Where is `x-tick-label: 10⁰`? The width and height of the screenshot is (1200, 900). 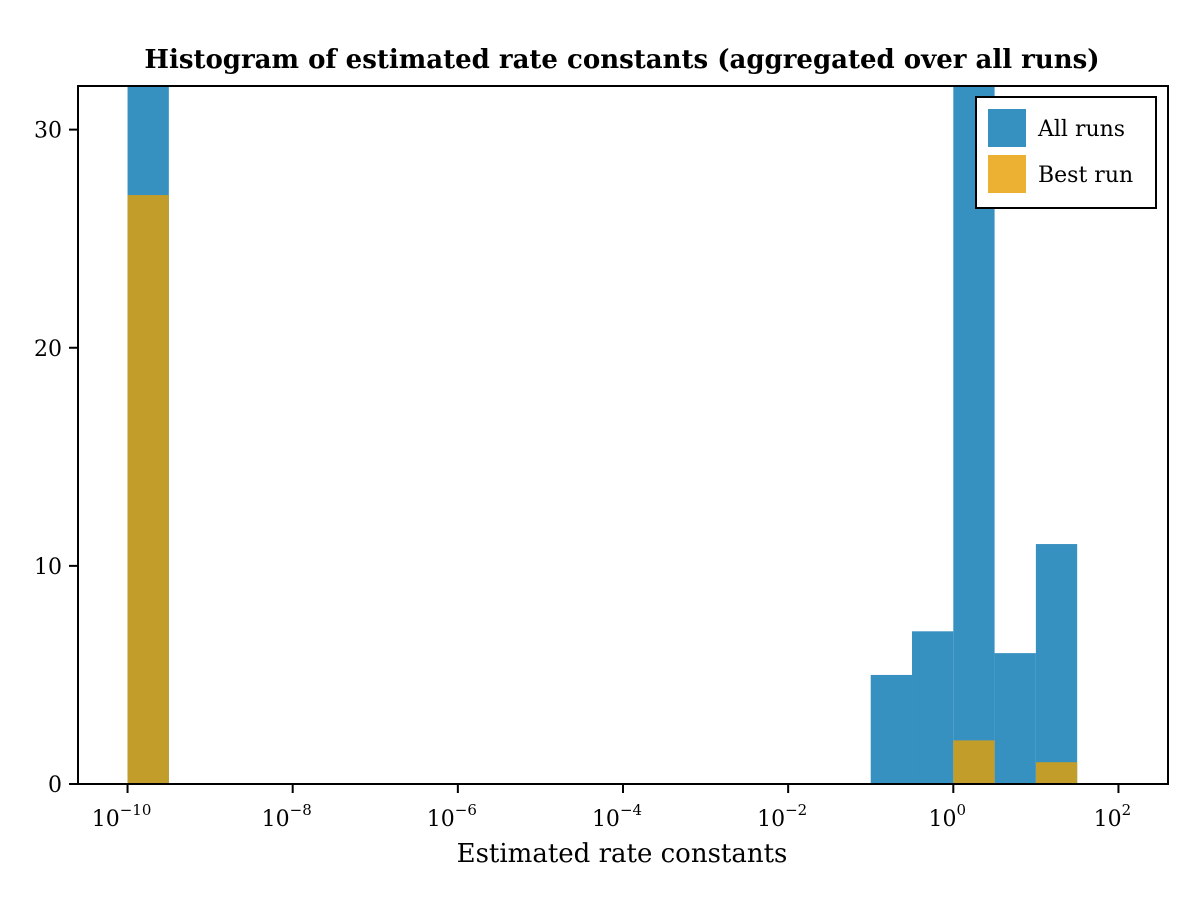
x-tick-label: 10⁰ is located at coordinates (948, 816).